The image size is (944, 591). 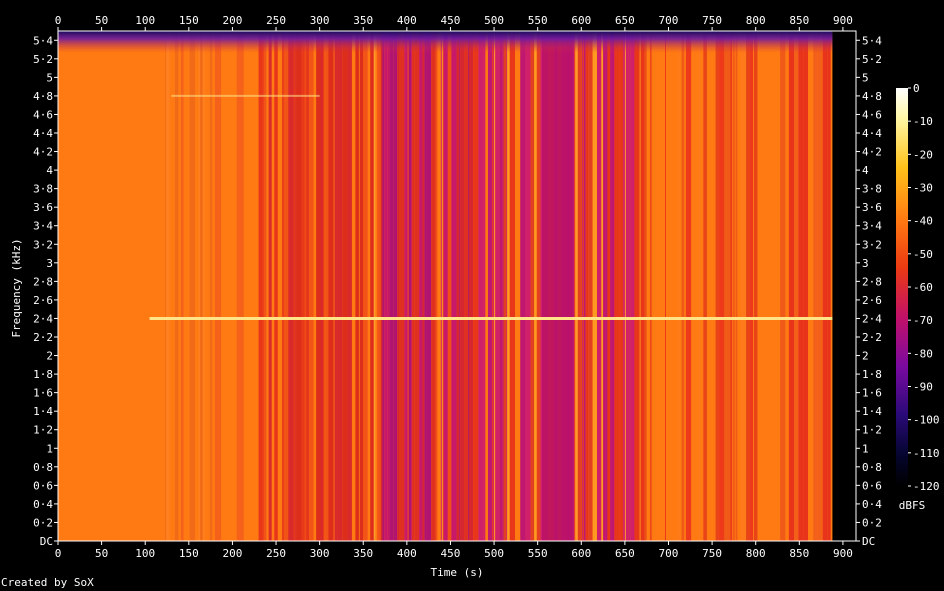 What do you see at coordinates (363, 20) in the screenshot?
I see `x-tick-label: 350` at bounding box center [363, 20].